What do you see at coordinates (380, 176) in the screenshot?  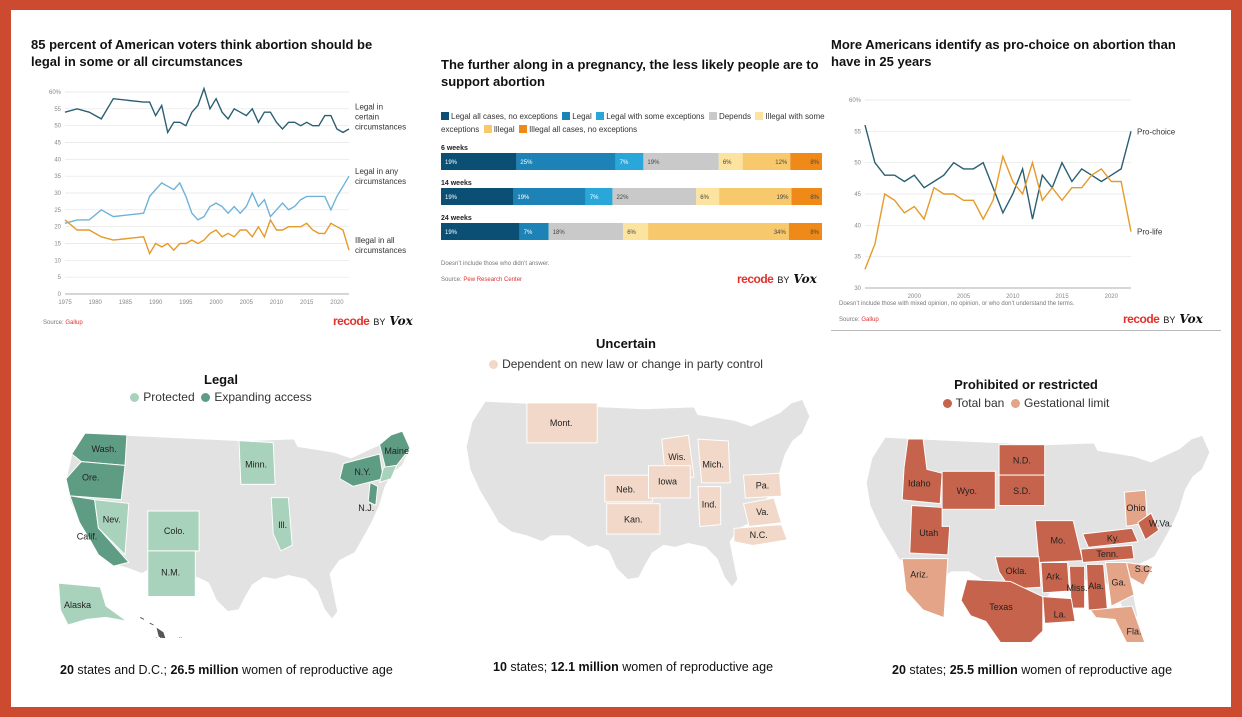 I see `series-label-1: Legal in any circumstances` at bounding box center [380, 176].